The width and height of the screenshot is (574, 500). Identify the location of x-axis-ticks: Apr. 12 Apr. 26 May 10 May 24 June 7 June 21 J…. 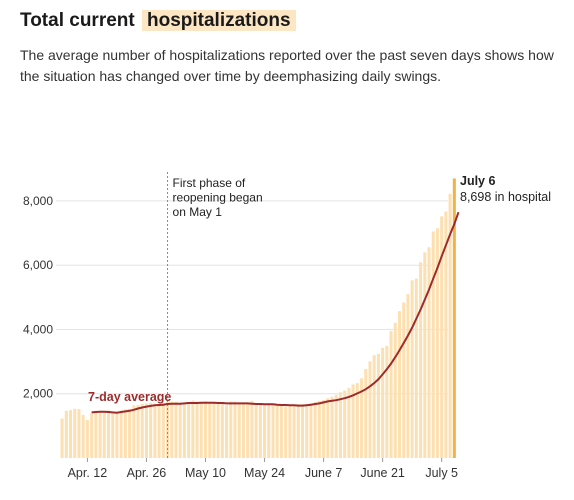
(263, 469).